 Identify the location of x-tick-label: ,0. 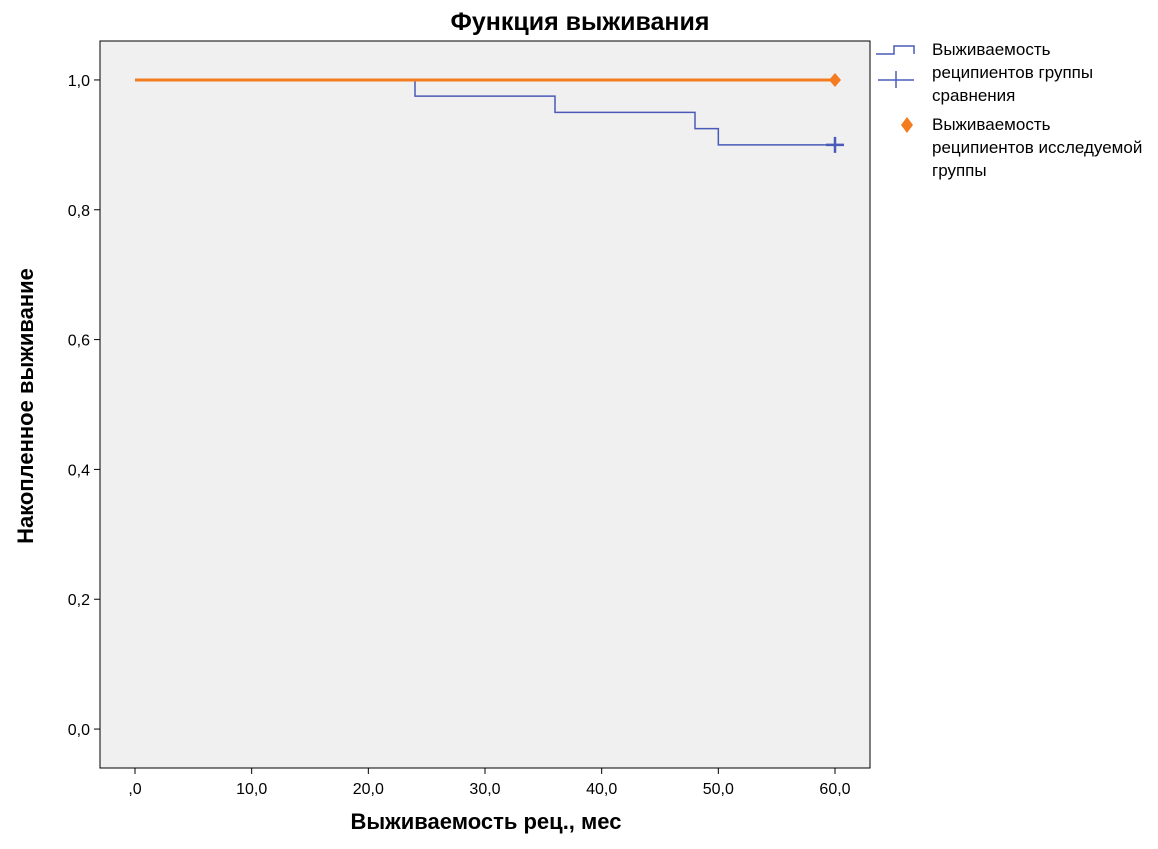
(134, 789).